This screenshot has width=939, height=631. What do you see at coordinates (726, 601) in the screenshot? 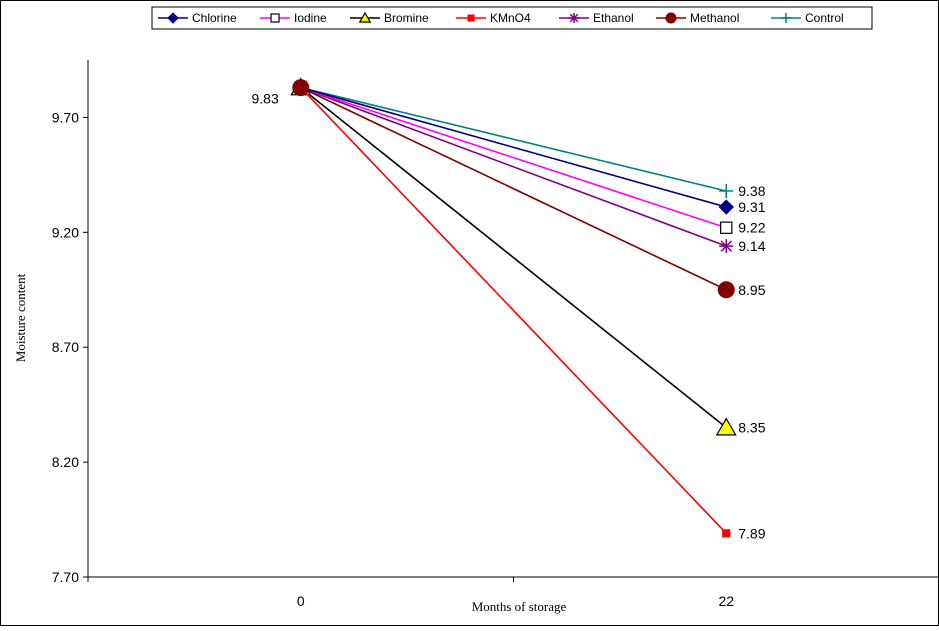
I see `x-tick-label: 22` at bounding box center [726, 601].